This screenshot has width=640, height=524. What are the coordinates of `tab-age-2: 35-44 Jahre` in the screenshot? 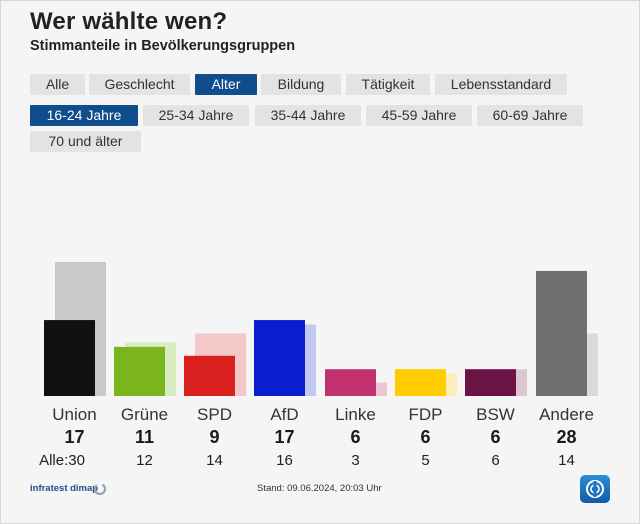 It's located at (308, 115).